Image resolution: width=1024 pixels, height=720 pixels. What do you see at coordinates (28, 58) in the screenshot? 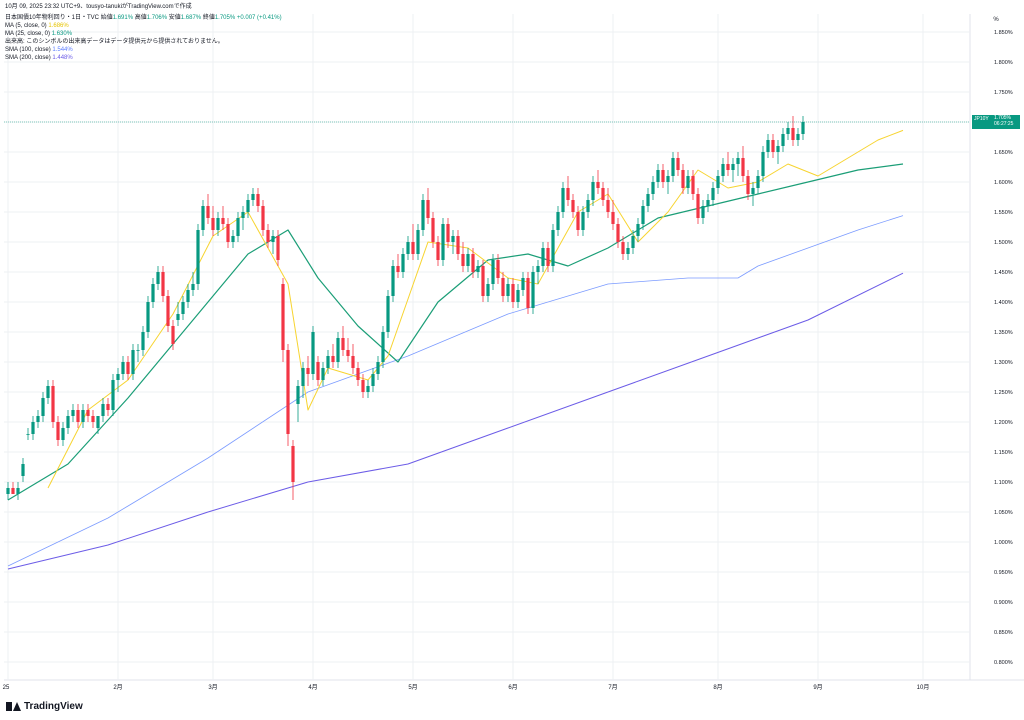
I see `sma200-label: SMA (200, close)` at bounding box center [28, 58].